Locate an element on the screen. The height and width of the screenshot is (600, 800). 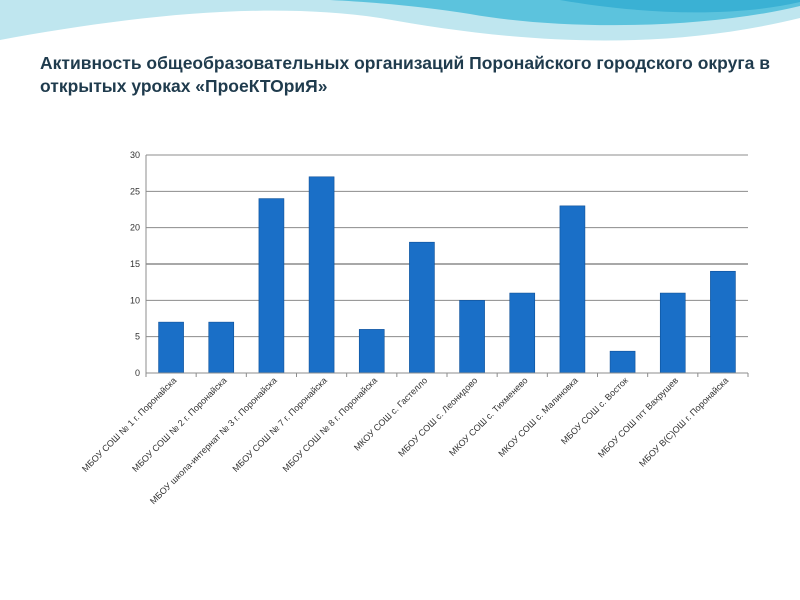
y-tick-label: 25 is located at coordinates (135, 191).